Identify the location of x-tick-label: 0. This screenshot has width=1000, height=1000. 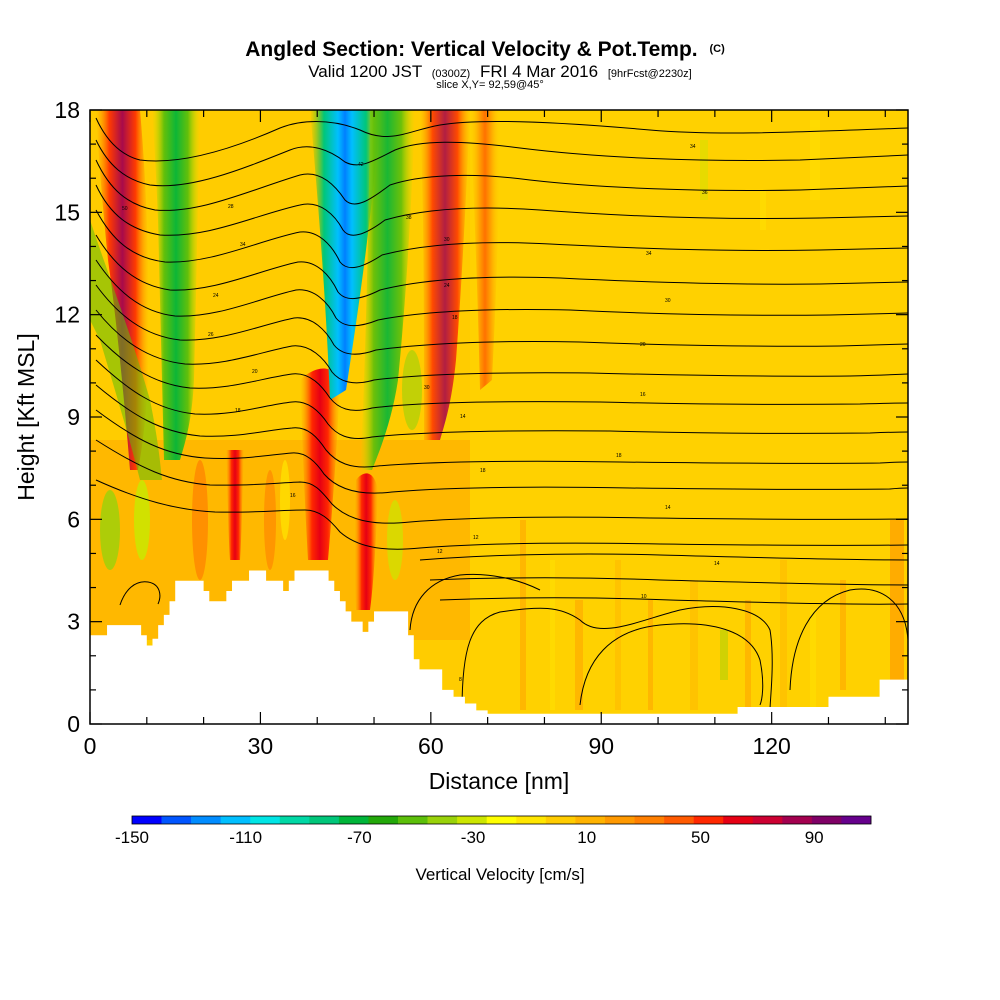
(90, 746).